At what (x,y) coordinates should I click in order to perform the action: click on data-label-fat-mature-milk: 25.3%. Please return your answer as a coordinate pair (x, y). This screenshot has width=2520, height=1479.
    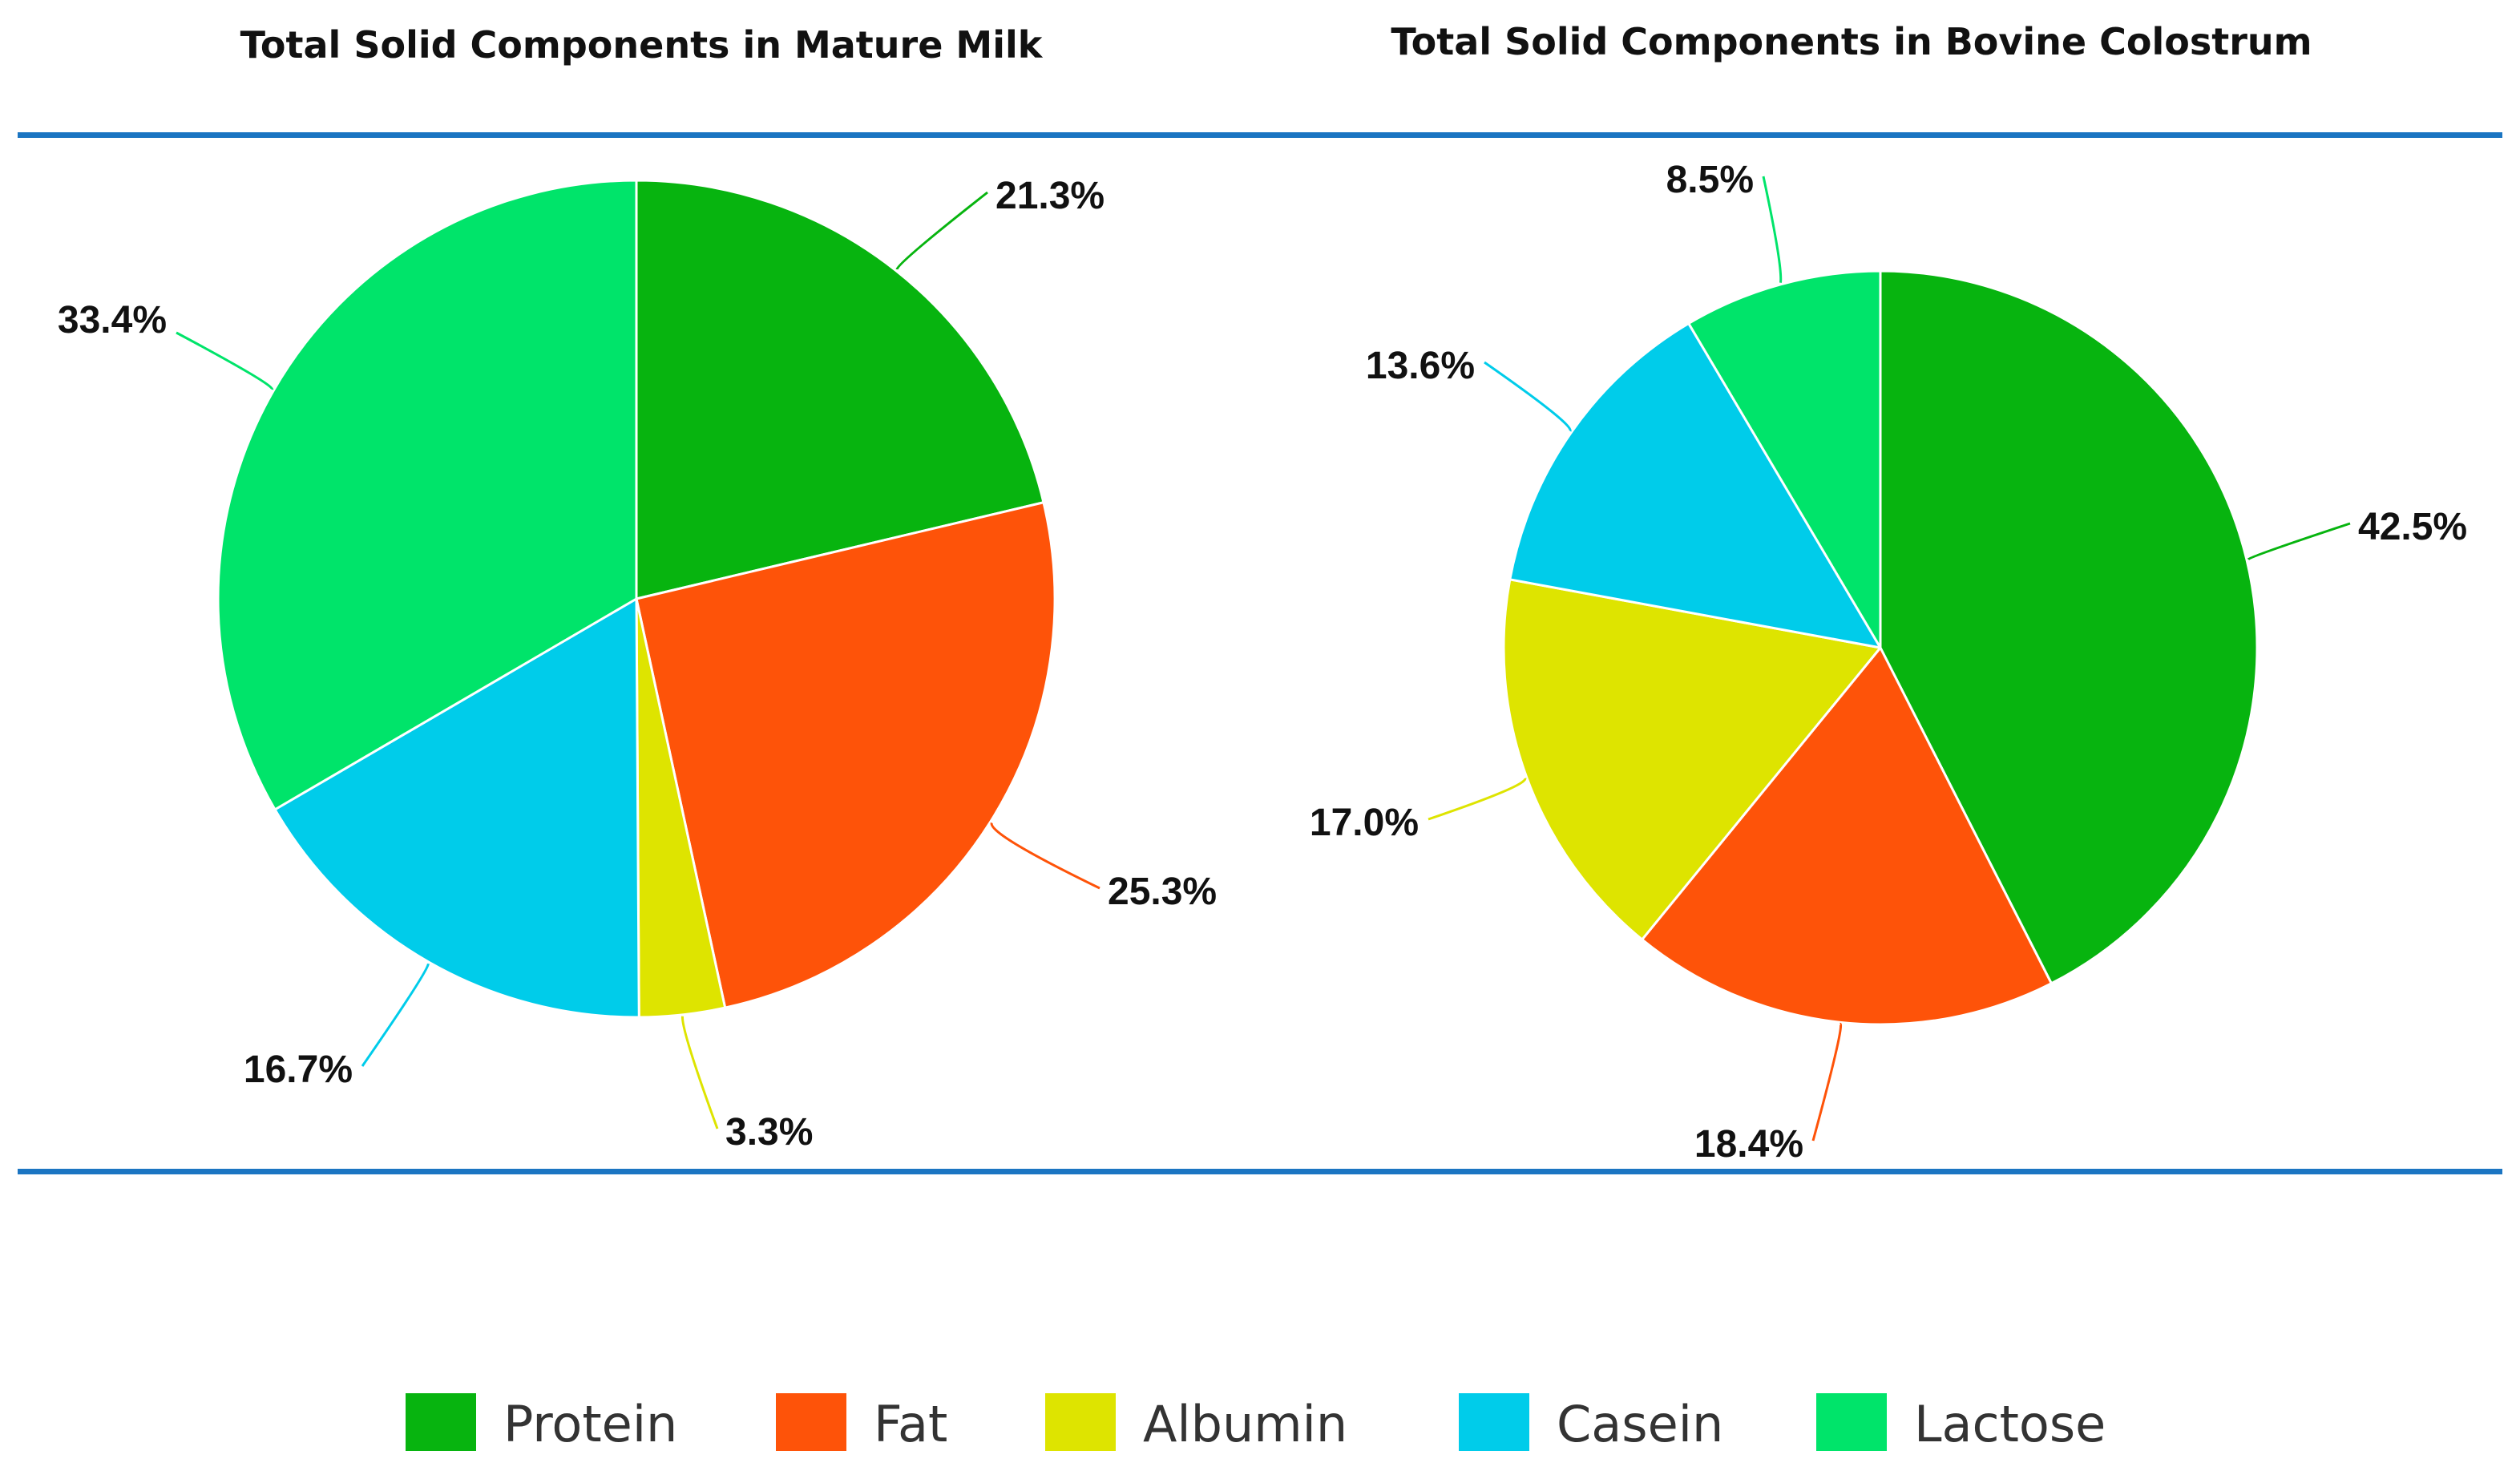
    Looking at the image, I should click on (1162, 892).